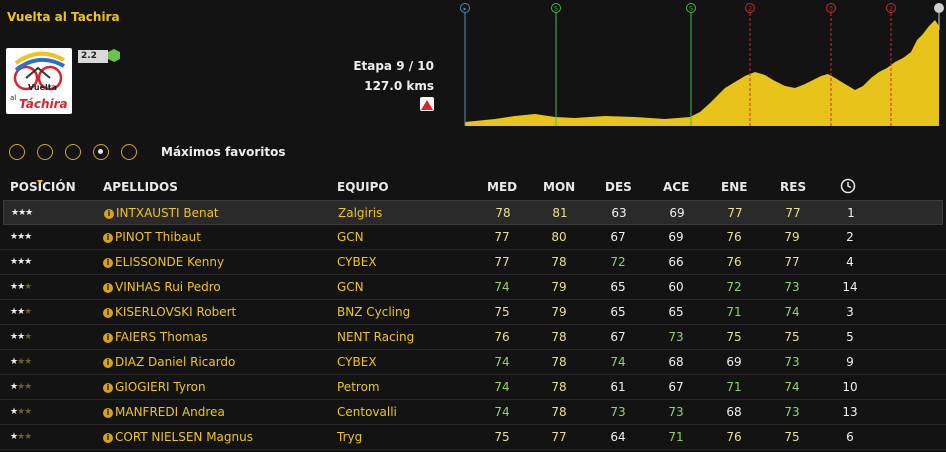 This screenshot has width=946, height=452. What do you see at coordinates (618, 187) in the screenshot?
I see `header-des: DES` at bounding box center [618, 187].